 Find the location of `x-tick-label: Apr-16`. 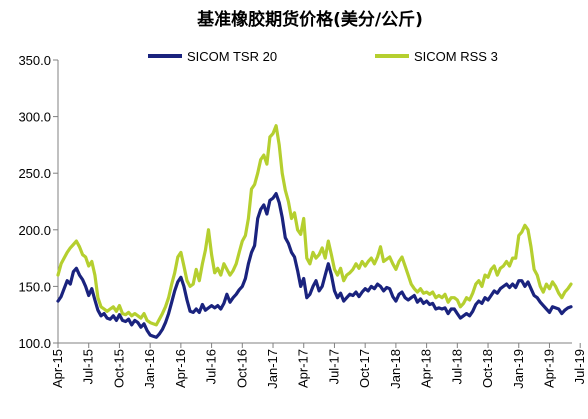

x-tick-label: Apr-16 is located at coordinates (180, 368).